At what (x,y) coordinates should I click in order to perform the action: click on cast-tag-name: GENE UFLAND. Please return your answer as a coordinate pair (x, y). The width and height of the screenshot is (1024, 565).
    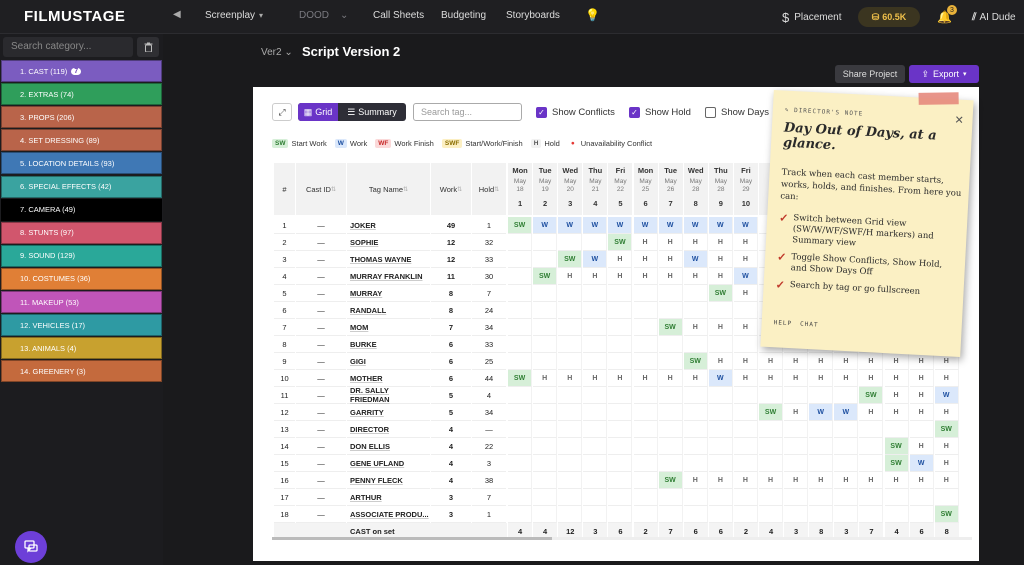
    Looking at the image, I should click on (388, 463).